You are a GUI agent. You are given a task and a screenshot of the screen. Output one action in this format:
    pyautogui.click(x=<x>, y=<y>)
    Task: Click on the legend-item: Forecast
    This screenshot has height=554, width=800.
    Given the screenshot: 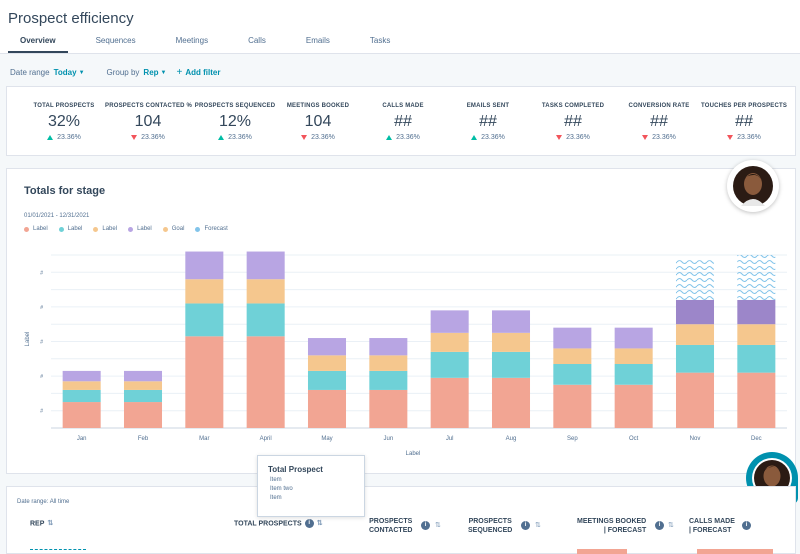 What is the action you would take?
    pyautogui.click(x=211, y=229)
    